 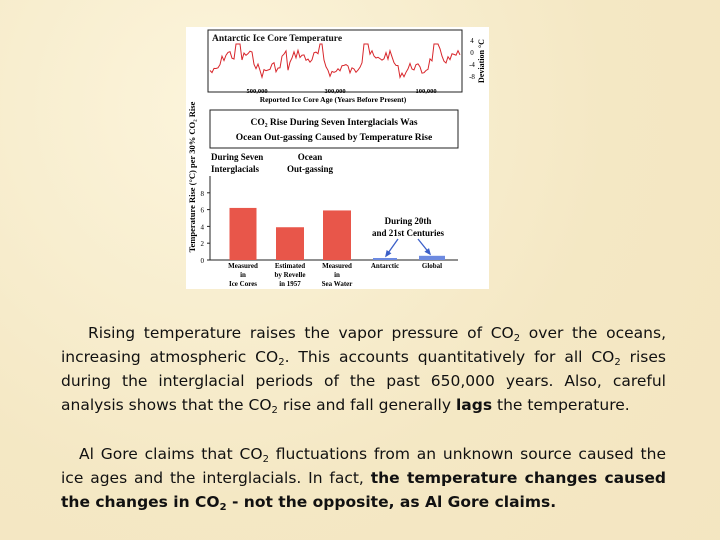 I want to click on y-tick-label: 4, so click(x=203, y=227).